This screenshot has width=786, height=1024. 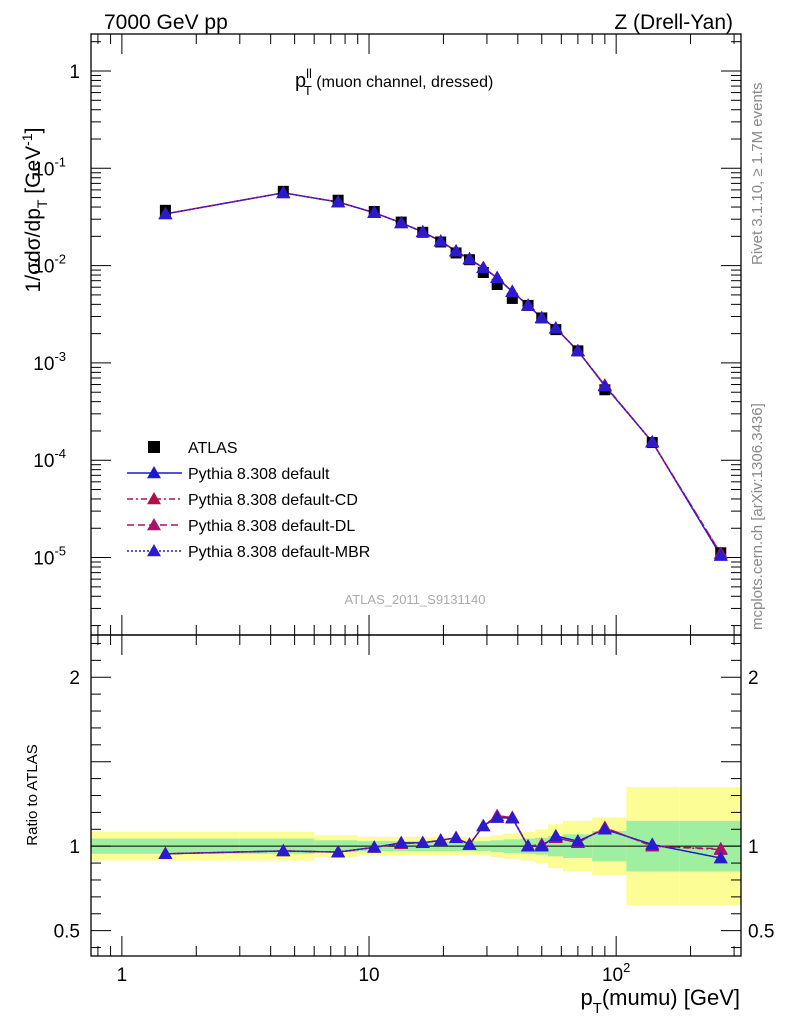 I want to click on rivet-label: Rivet 3.1.10, ≥ 1.7M events, so click(x=757, y=174).